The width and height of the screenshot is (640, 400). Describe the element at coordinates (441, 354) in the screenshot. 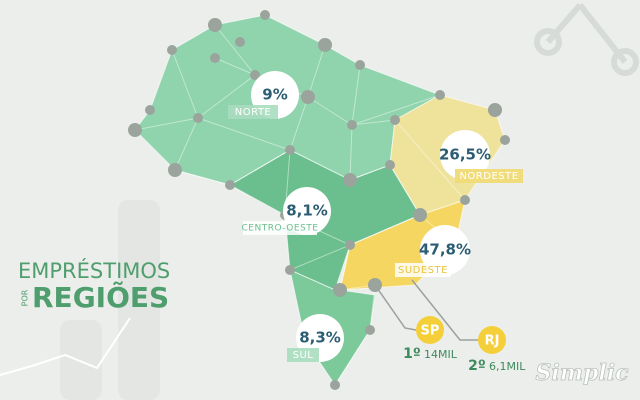

I see `city-amount: 14MIL` at that location.